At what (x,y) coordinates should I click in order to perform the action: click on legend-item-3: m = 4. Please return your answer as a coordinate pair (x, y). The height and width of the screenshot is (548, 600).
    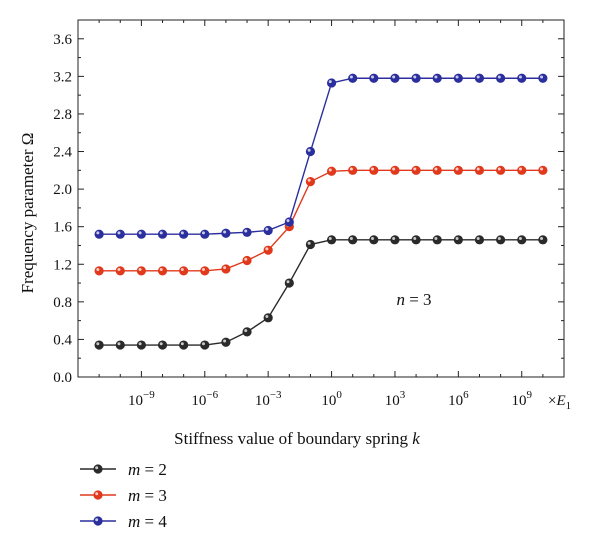
    Looking at the image, I should click on (123, 521).